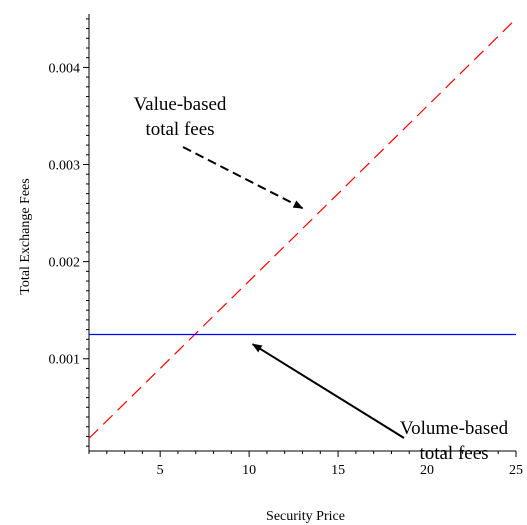  I want to click on y-axis-label: Total Exchange Fees, so click(25, 236).